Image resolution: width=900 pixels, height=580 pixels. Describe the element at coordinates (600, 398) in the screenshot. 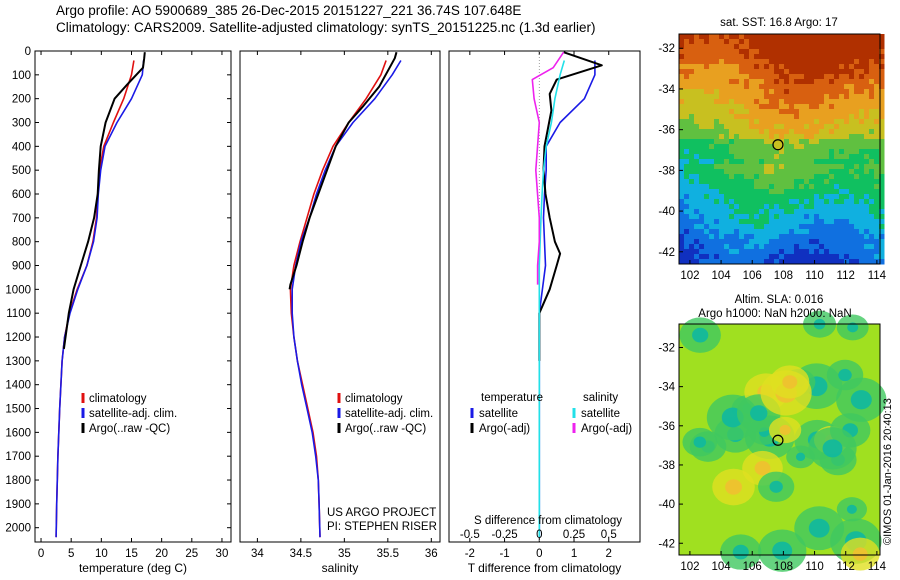

I see `legend-header-salinity: salinity` at that location.